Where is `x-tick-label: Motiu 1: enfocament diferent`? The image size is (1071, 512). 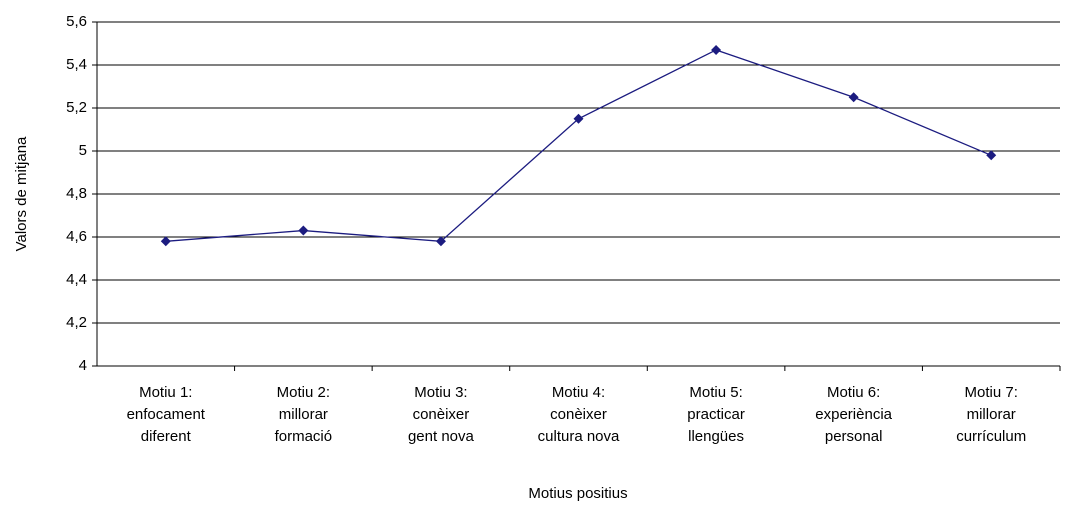 x-tick-label: Motiu 1: enfocament diferent is located at coordinates (165, 414).